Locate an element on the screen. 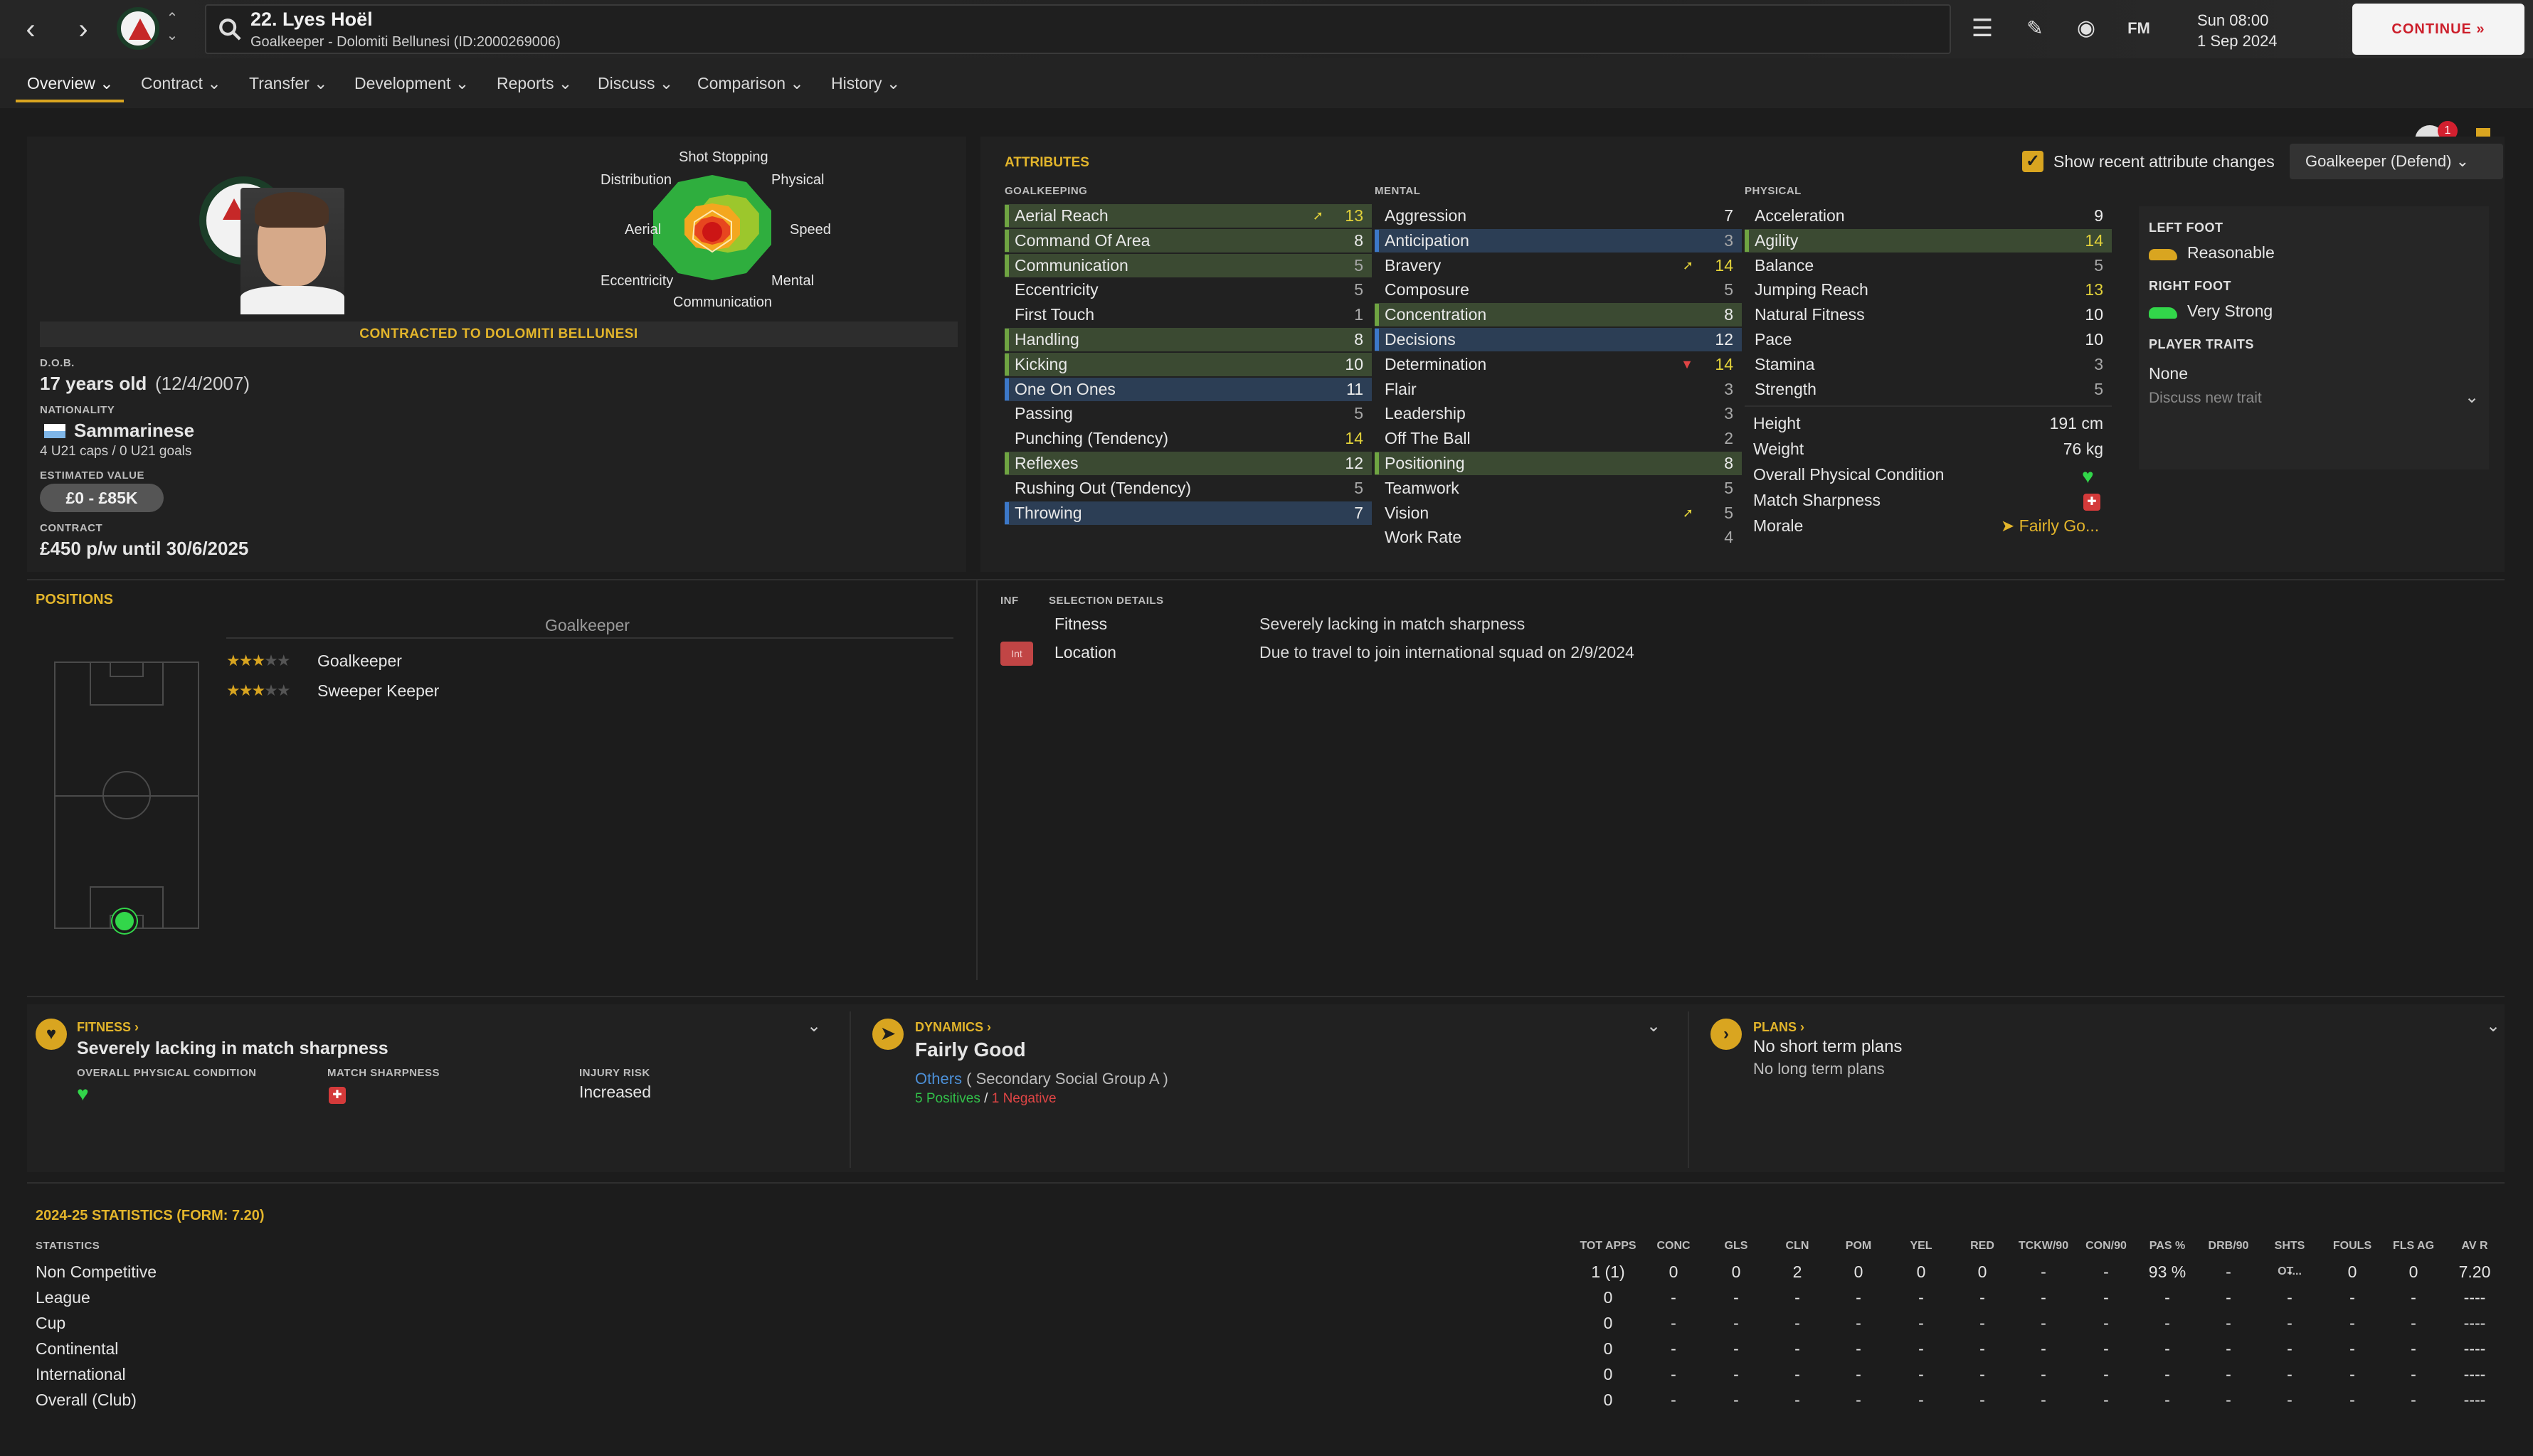  estimated-value: £0 - £85K is located at coordinates (102, 498).